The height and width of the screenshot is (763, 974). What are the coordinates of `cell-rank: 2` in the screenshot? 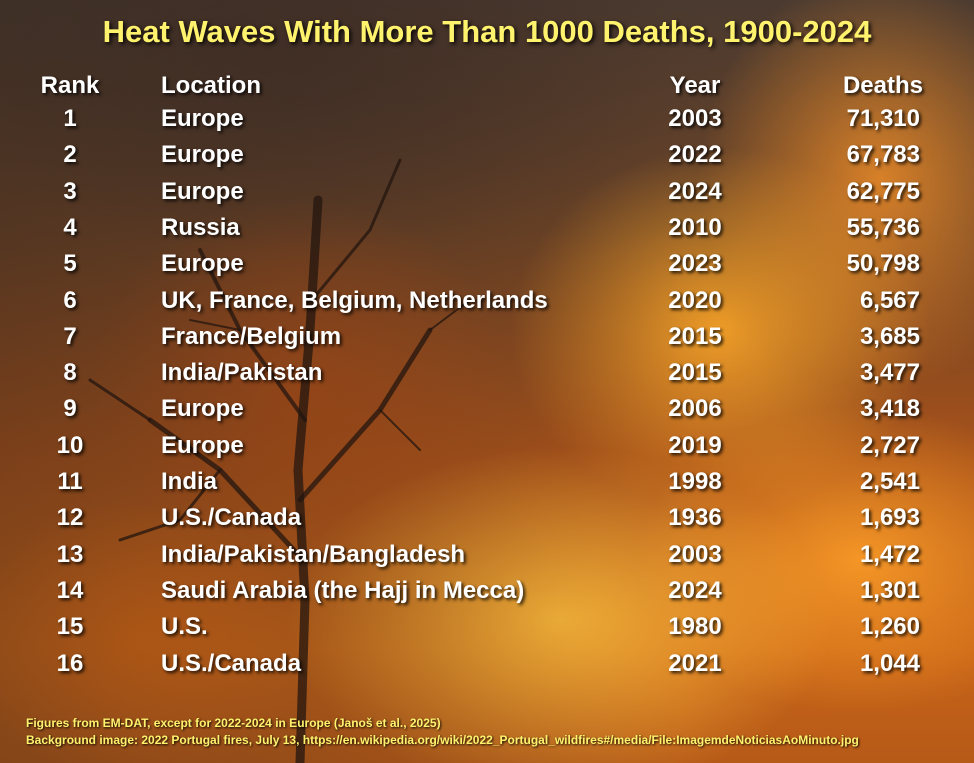 It's located at (70, 155).